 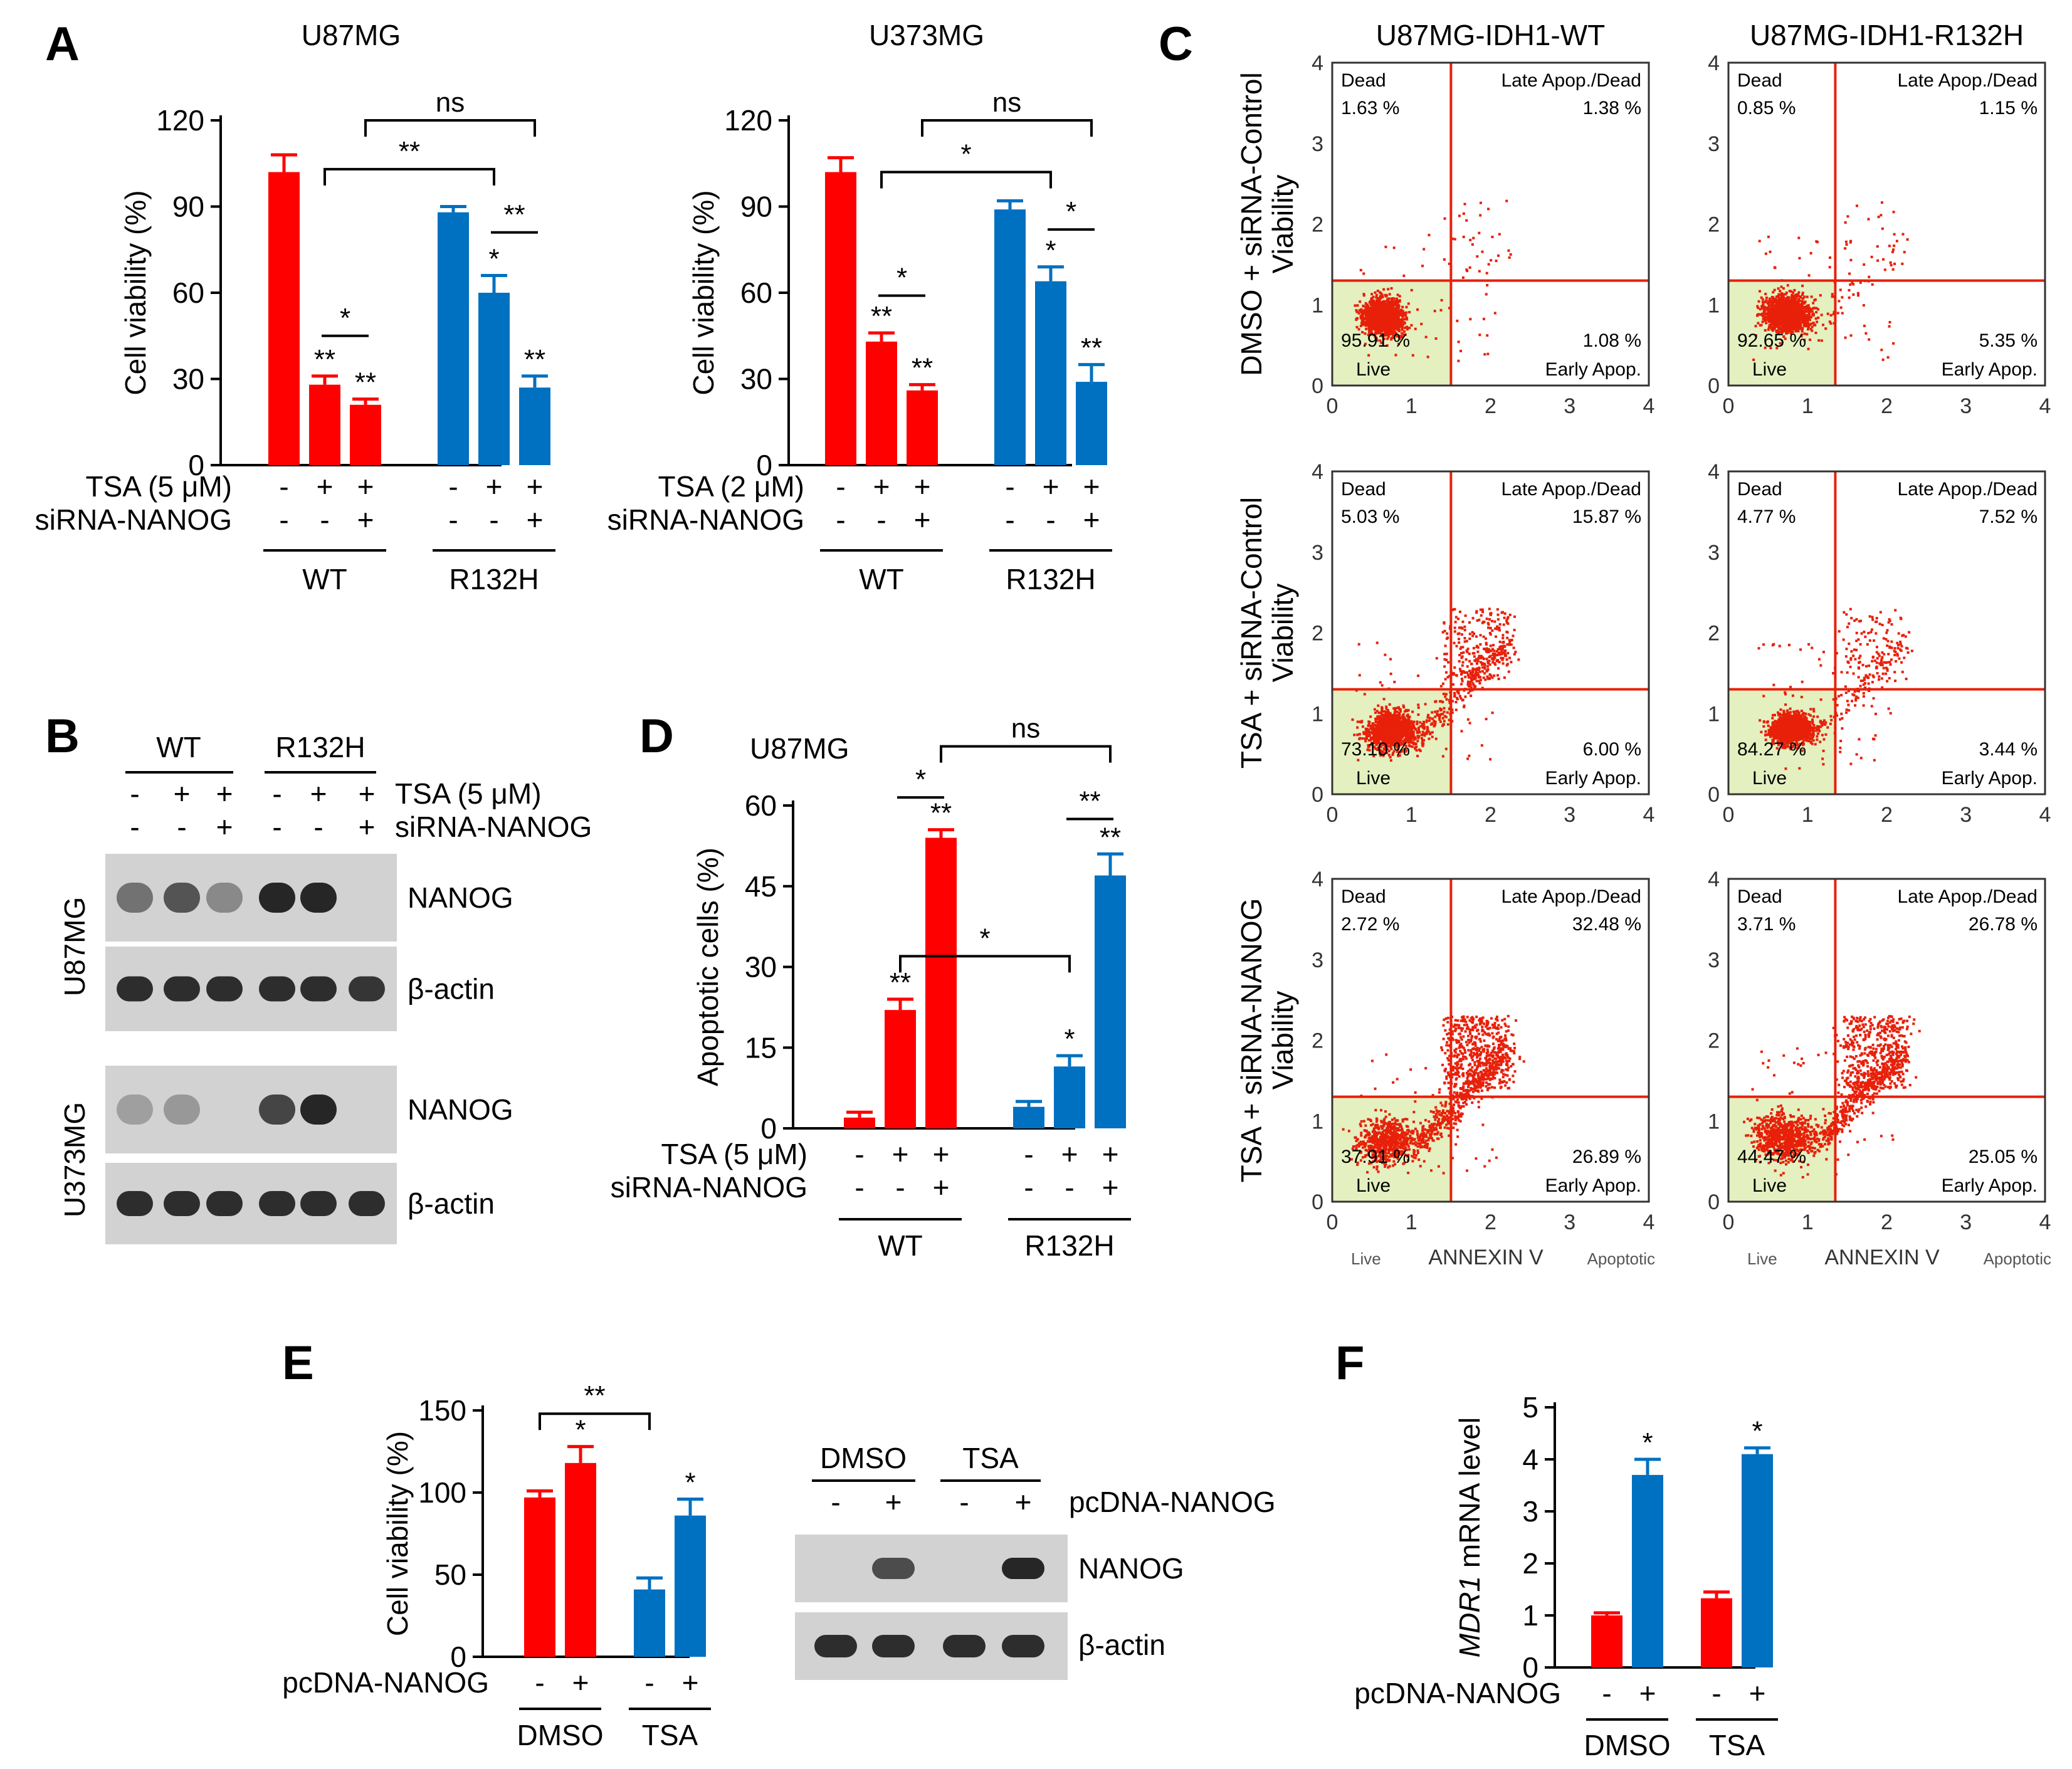 What do you see at coordinates (74, 947) in the screenshot?
I see `cell-line-label: U87MG` at bounding box center [74, 947].